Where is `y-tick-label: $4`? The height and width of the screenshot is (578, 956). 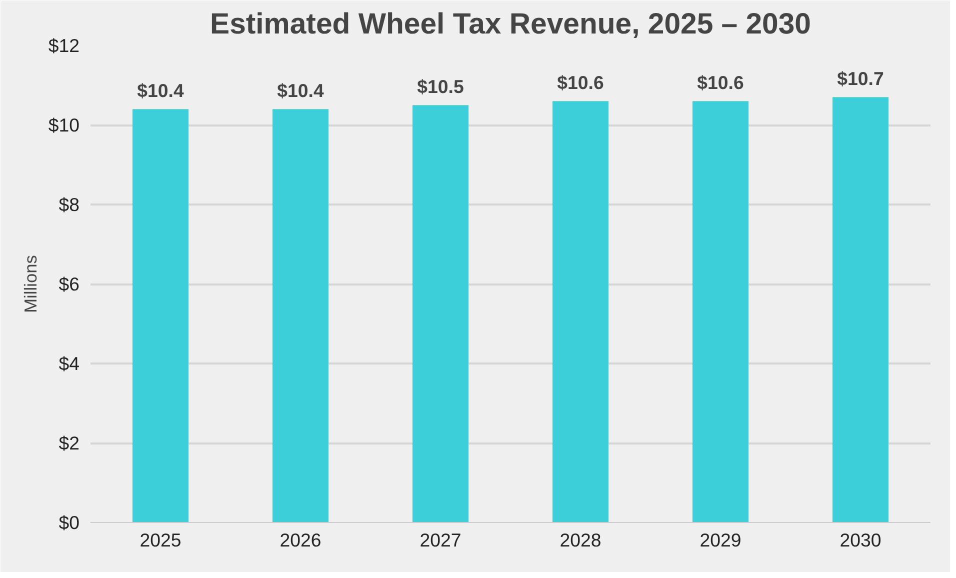
y-tick-label: $4 is located at coordinates (69, 363).